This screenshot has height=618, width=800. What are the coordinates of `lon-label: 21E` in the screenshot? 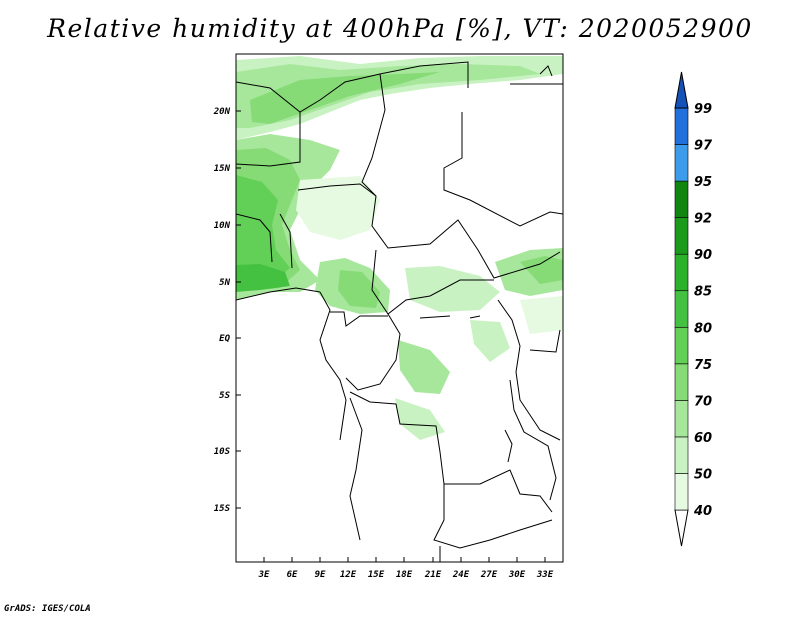 It's located at (433, 575).